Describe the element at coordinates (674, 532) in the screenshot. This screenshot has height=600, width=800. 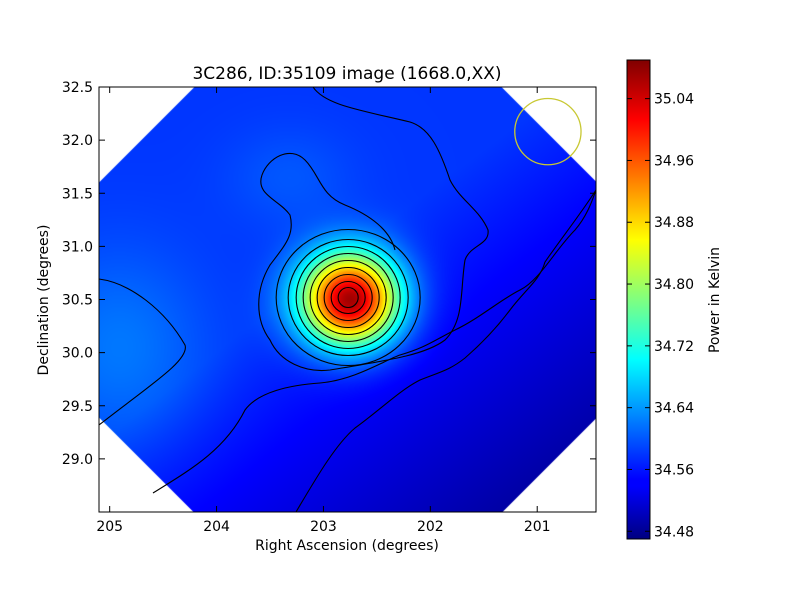
I see `colorbar-tick-label: 34.48` at that location.